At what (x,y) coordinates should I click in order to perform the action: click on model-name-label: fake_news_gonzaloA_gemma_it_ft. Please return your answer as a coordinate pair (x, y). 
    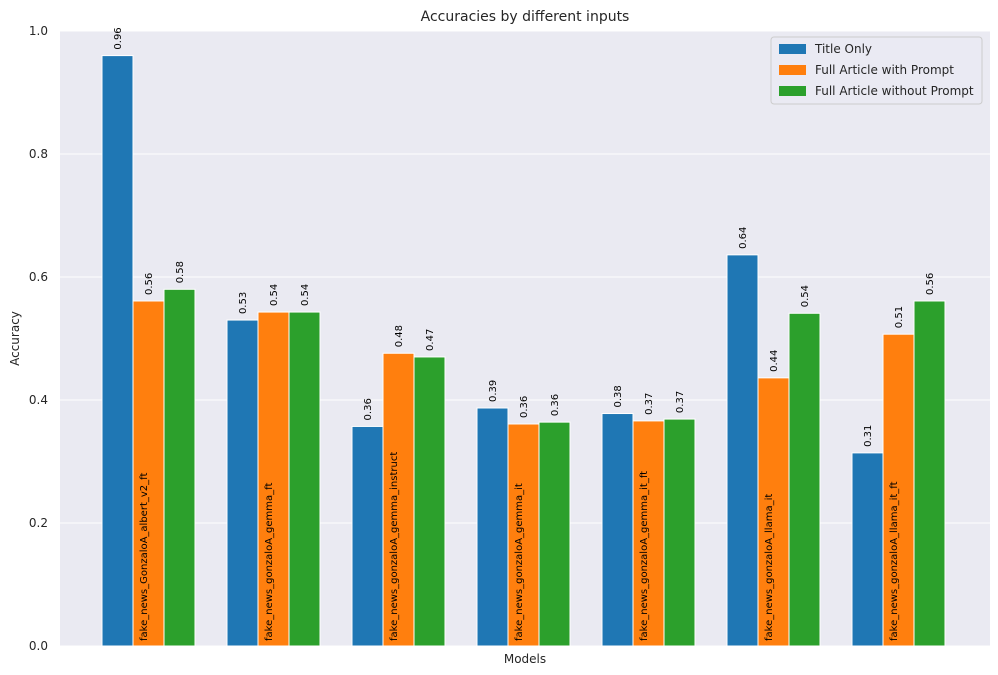
    Looking at the image, I should click on (644, 556).